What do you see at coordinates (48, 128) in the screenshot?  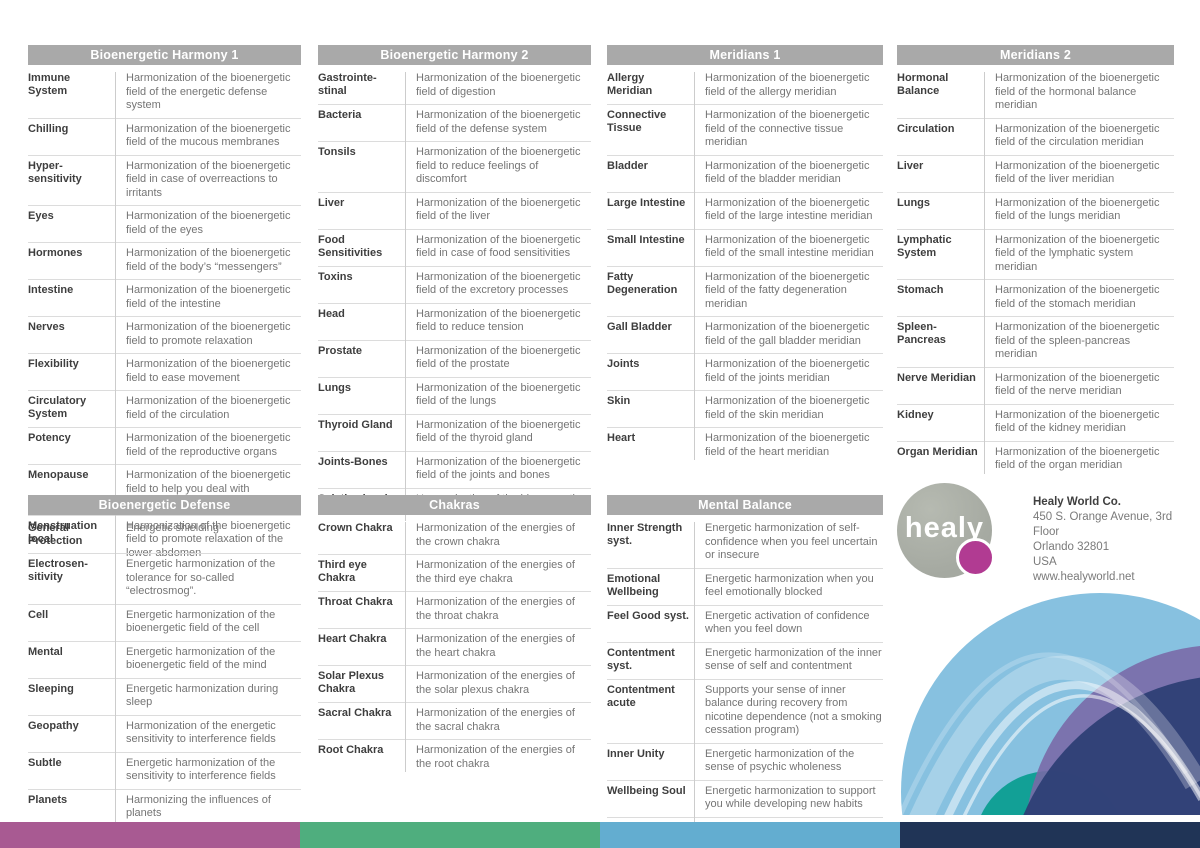 I see `program-term: Chilling` at bounding box center [48, 128].